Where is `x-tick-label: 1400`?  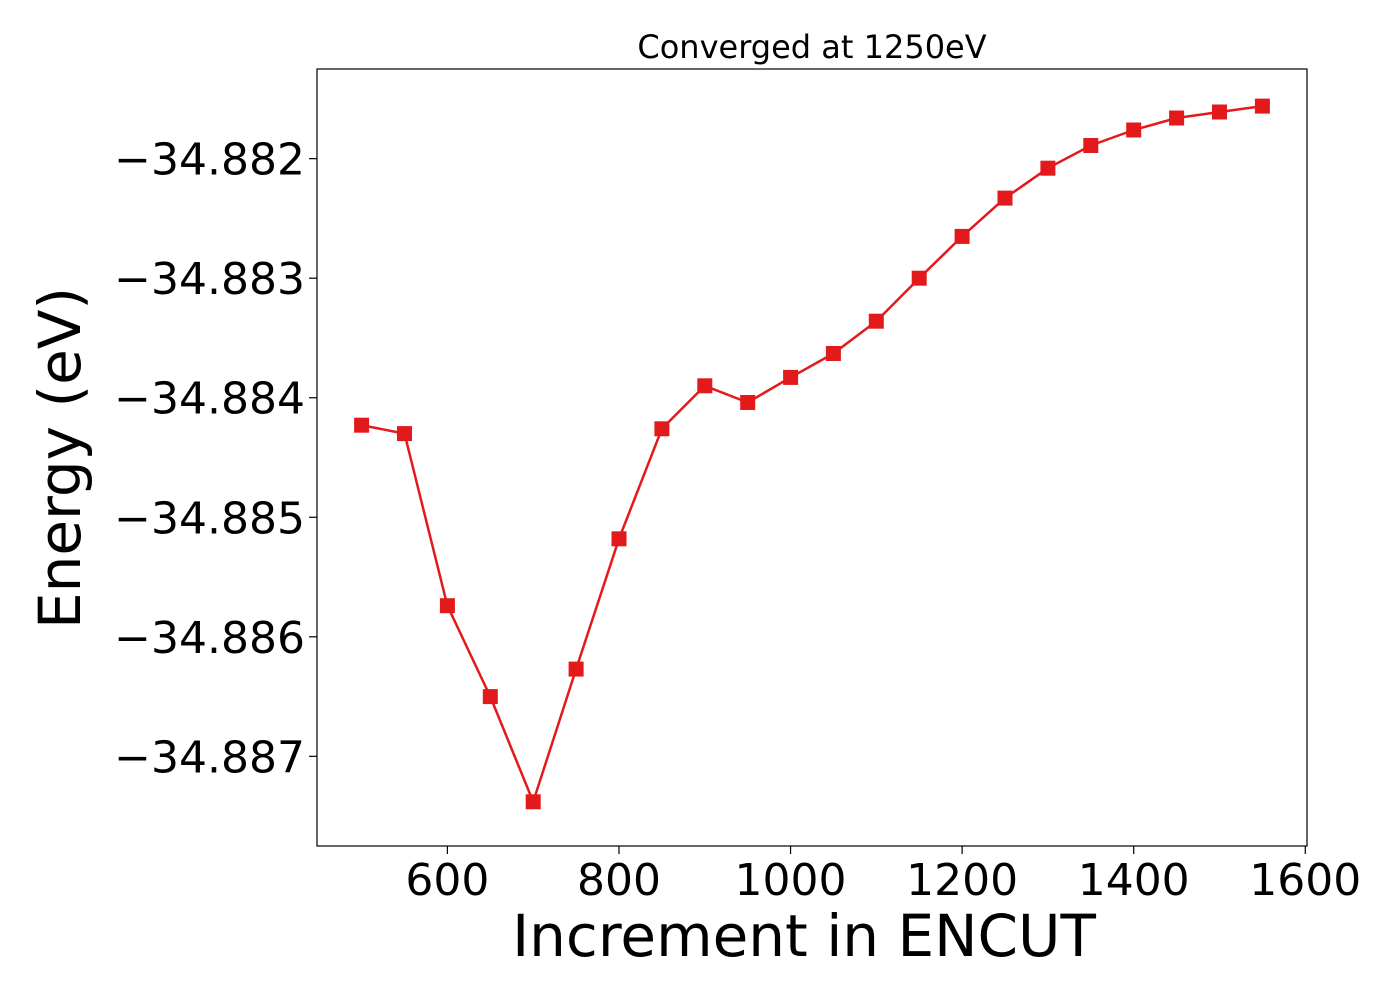
x-tick-label: 1400 is located at coordinates (1134, 880).